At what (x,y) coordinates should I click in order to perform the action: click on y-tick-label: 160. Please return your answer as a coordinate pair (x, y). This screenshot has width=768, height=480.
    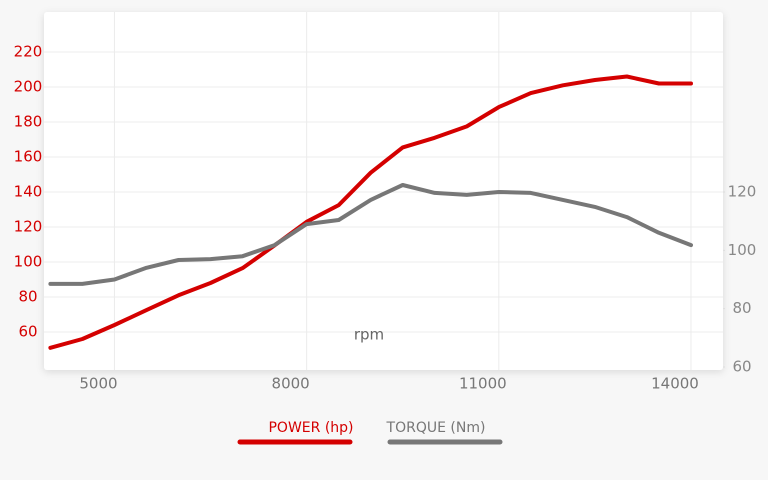
    Looking at the image, I should click on (28, 157).